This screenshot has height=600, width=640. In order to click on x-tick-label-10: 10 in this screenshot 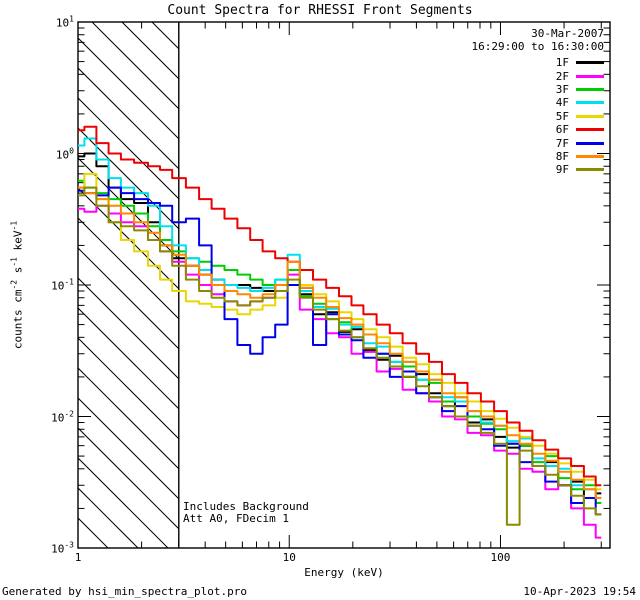, I will do `click(289, 557)`.